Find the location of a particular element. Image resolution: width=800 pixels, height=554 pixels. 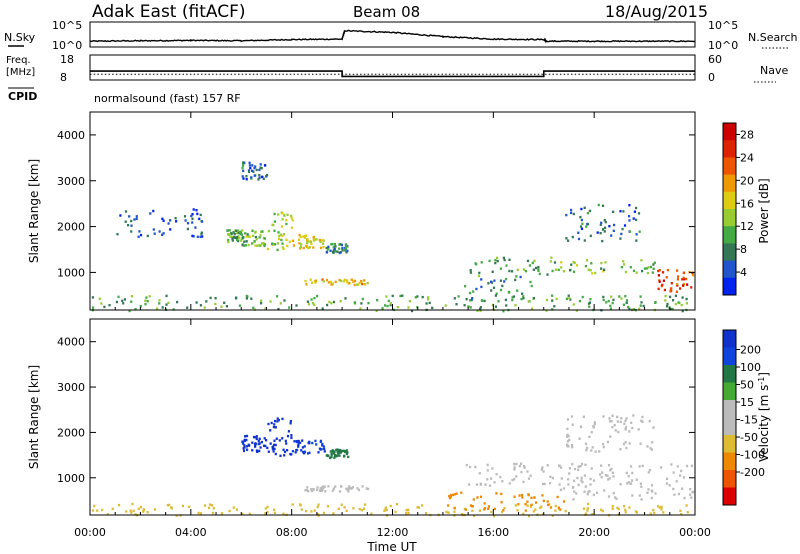

noise-panel: N.Sky 10^5 10^0 10^5 10^0 N.Search is located at coordinates (401, 35).